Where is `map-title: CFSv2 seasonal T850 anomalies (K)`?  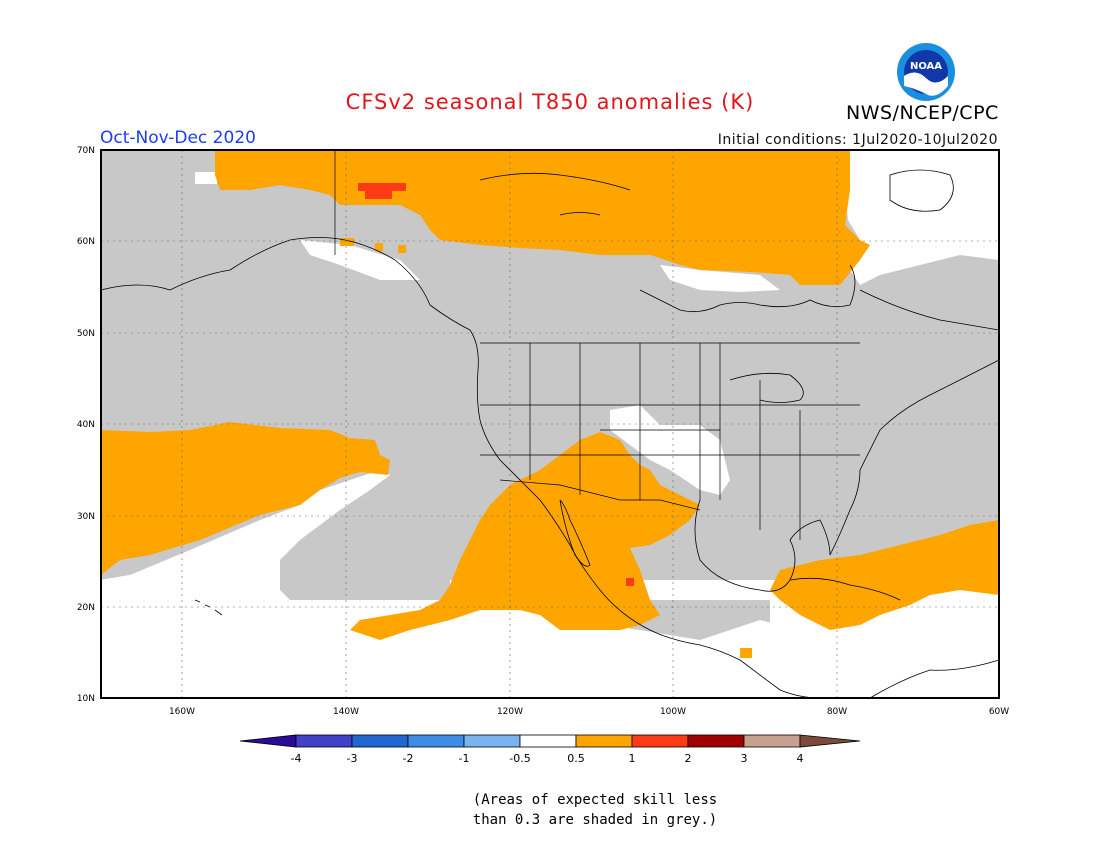 map-title: CFSv2 seasonal T850 anomalies (K) is located at coordinates (550, 102).